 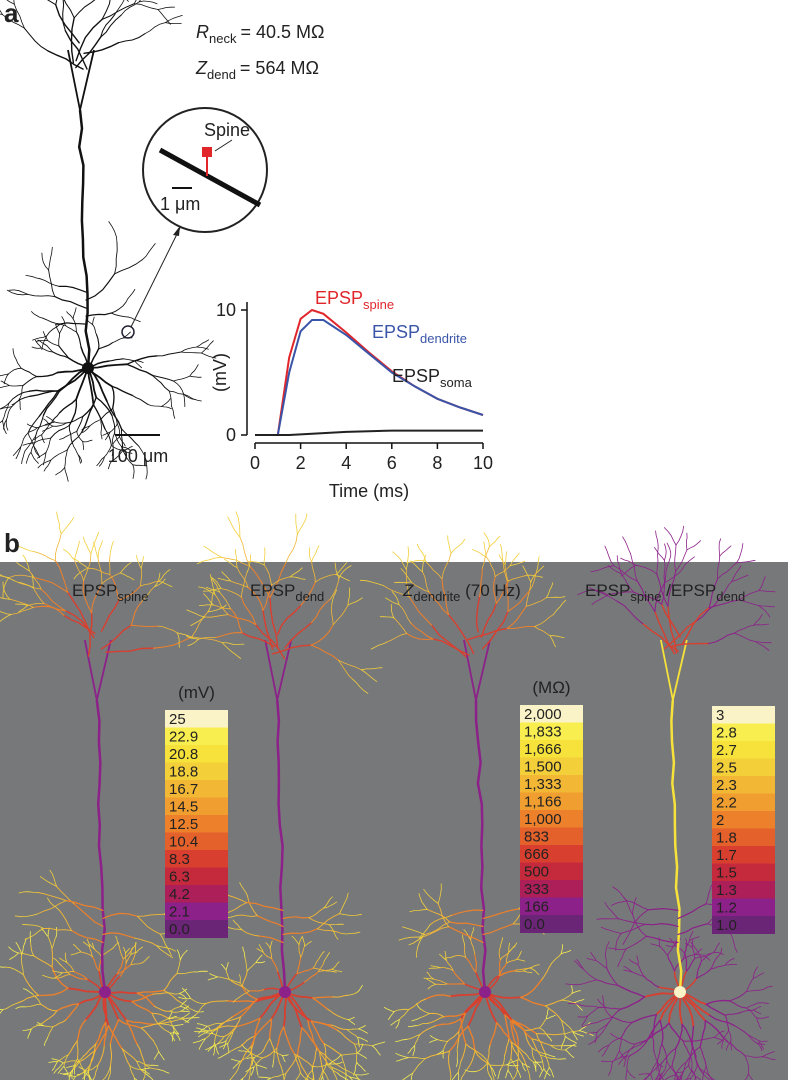 I want to click on title-part: Z, so click(x=408, y=590).